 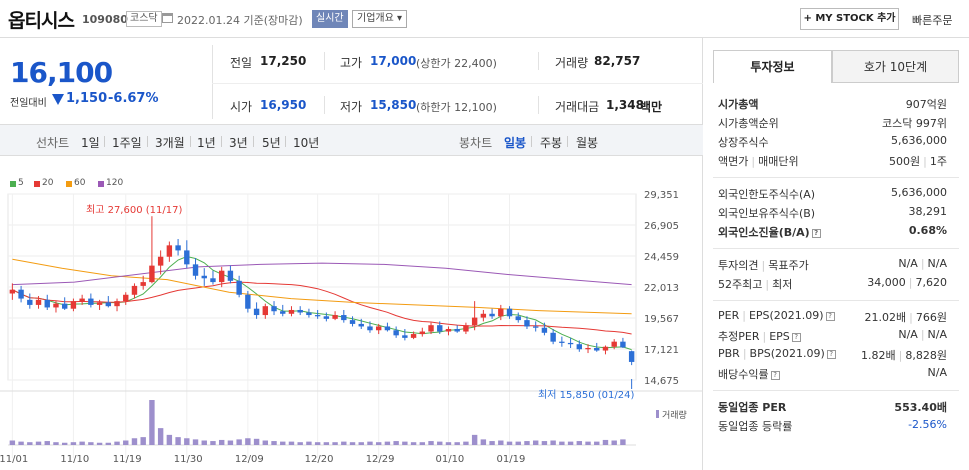 I want to click on foreign-hold-label: 외국인보유주식수(B), so click(x=767, y=213).